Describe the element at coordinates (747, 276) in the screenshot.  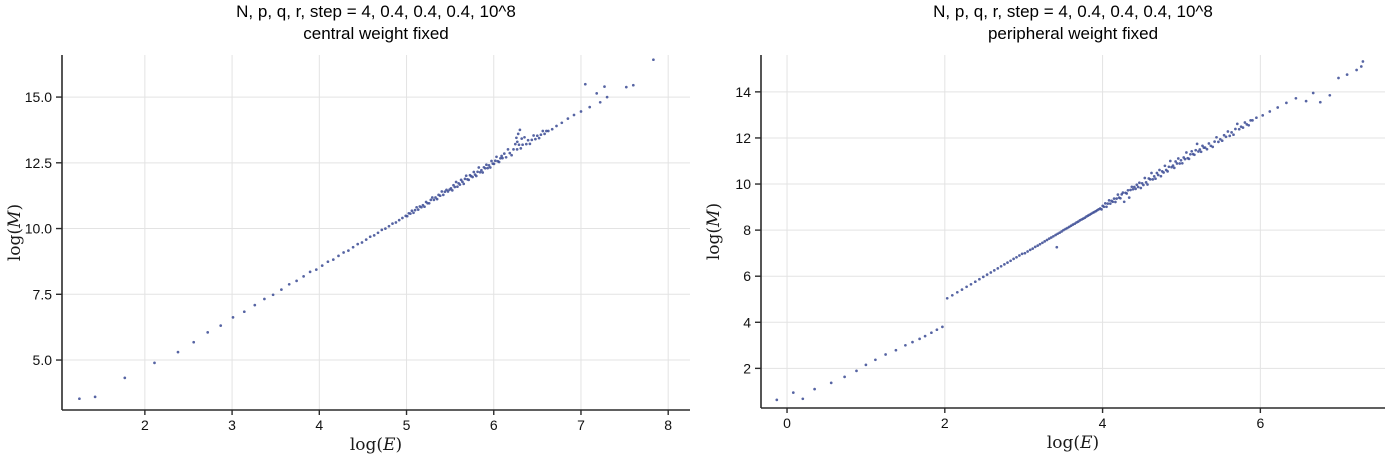
I see `y-tick-label: 6` at that location.